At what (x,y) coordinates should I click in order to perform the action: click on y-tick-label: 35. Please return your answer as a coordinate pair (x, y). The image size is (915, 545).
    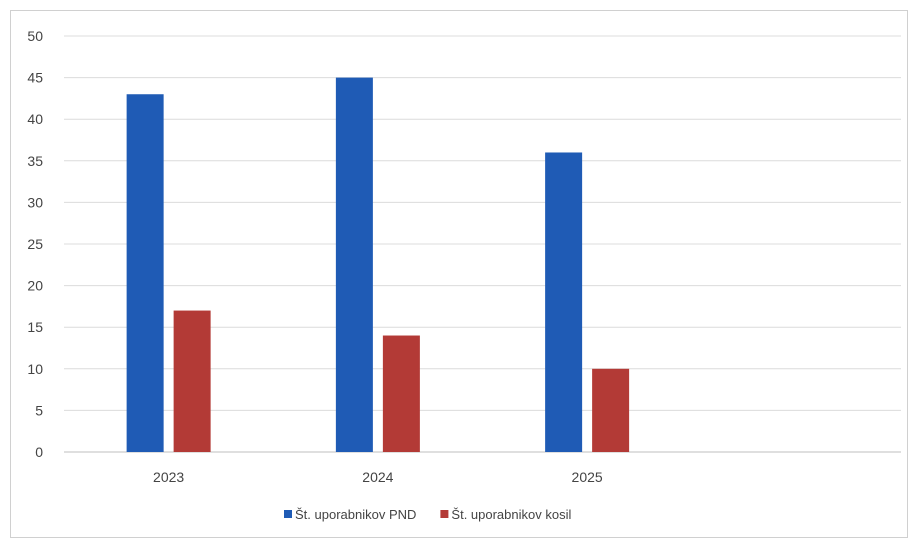
    Looking at the image, I should click on (35, 161).